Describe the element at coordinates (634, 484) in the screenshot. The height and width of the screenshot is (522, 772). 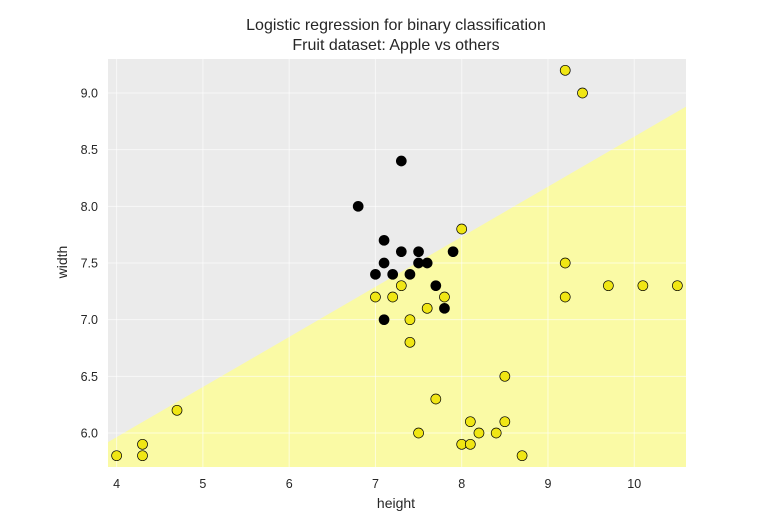
I see `x-tick-label: 10` at that location.